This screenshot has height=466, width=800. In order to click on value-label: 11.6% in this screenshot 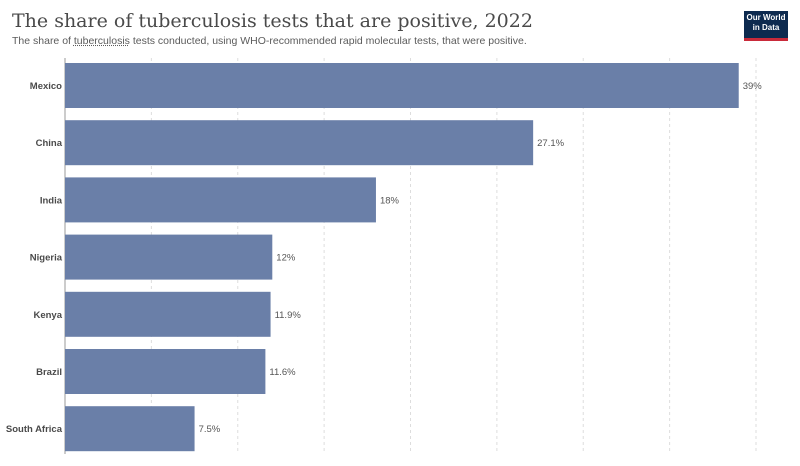, I will do `click(282, 372)`.